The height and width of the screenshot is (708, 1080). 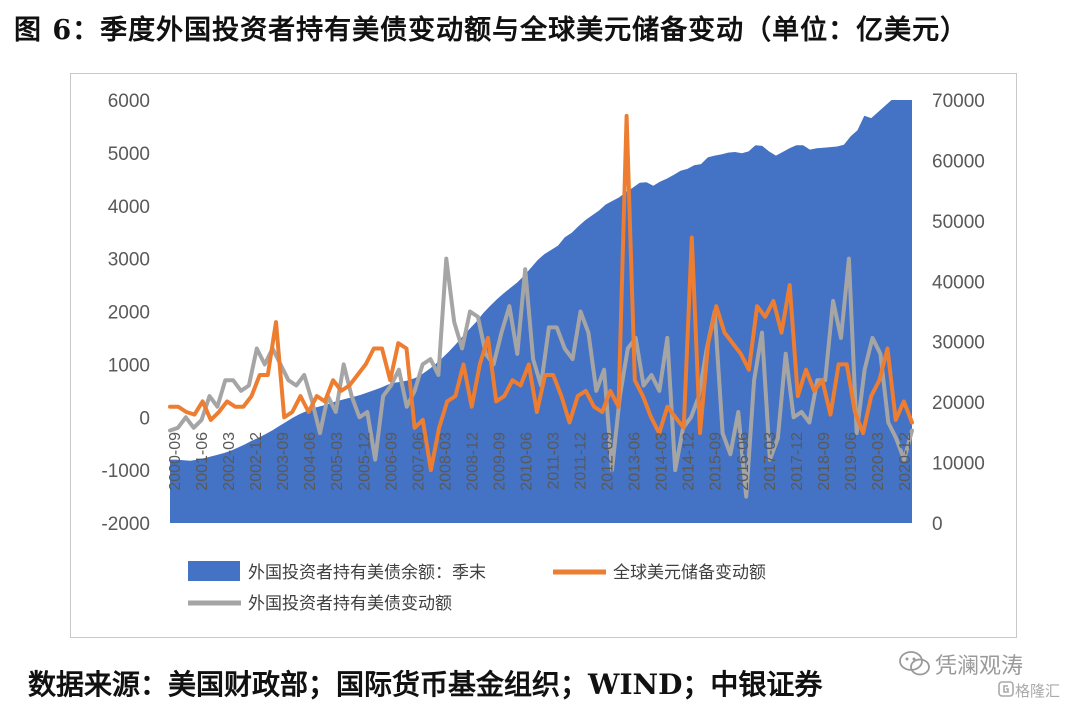 What do you see at coordinates (256, 461) in the screenshot?
I see `x-axis-tick-label: 2002-12` at bounding box center [256, 461].